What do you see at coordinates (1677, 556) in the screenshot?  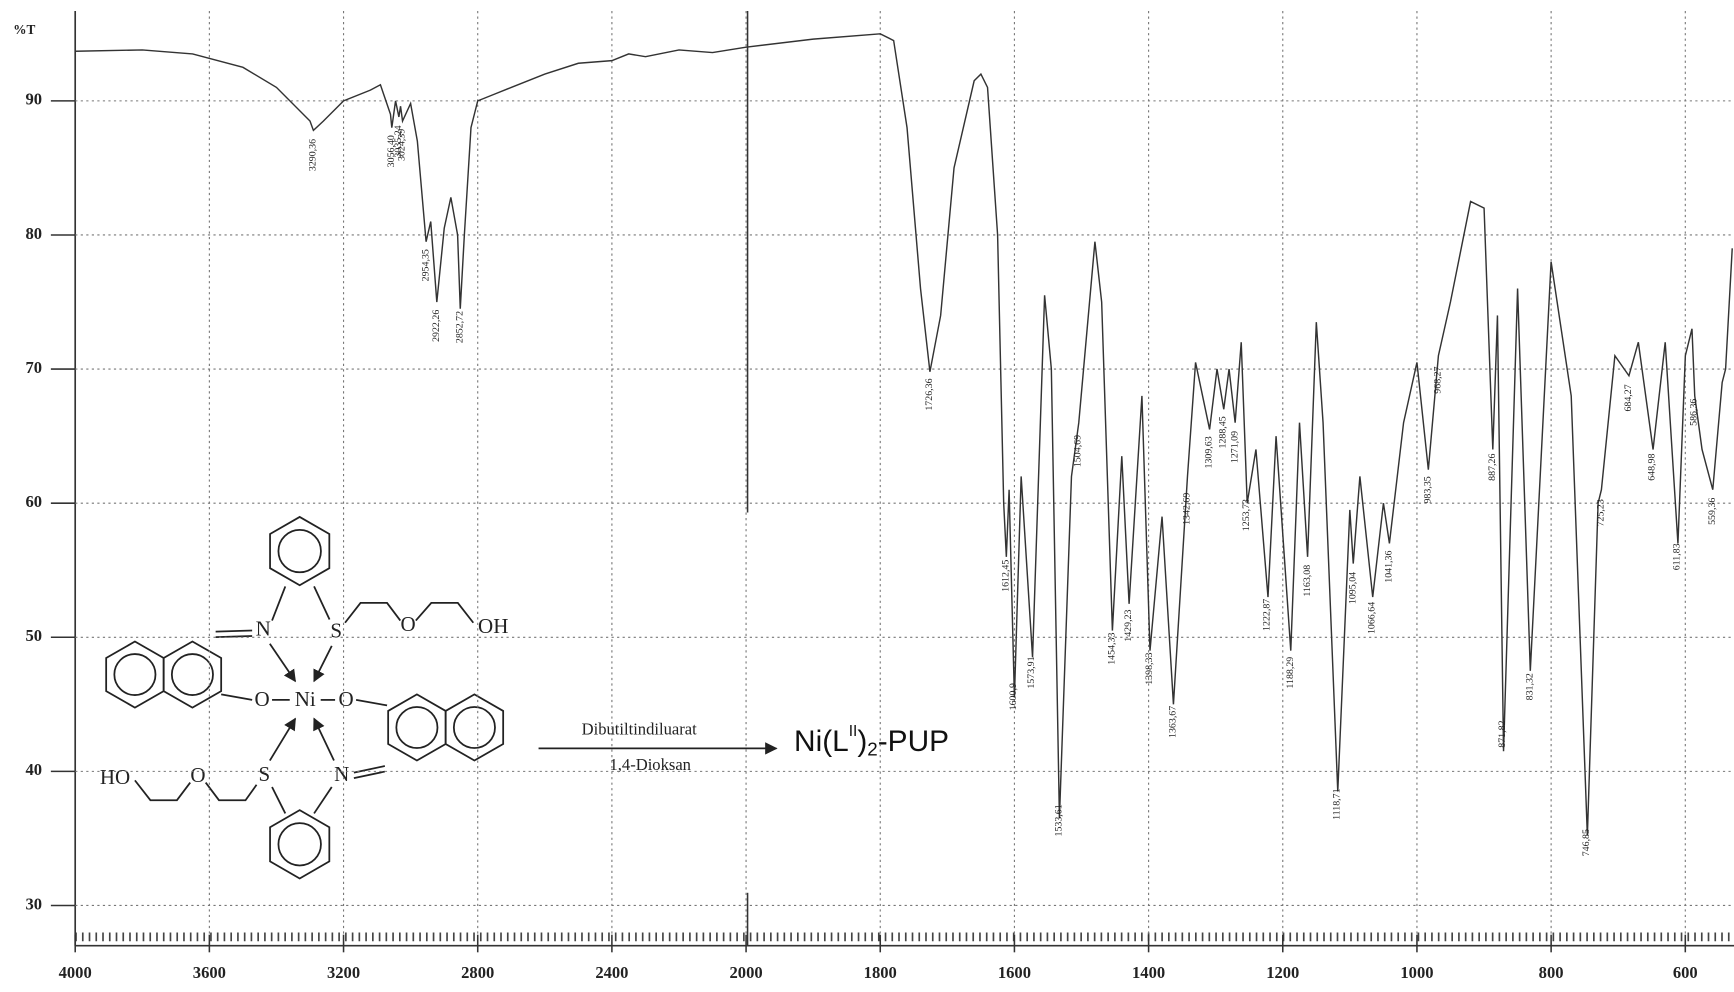 I see `peak-label: 611,83` at bounding box center [1677, 556].